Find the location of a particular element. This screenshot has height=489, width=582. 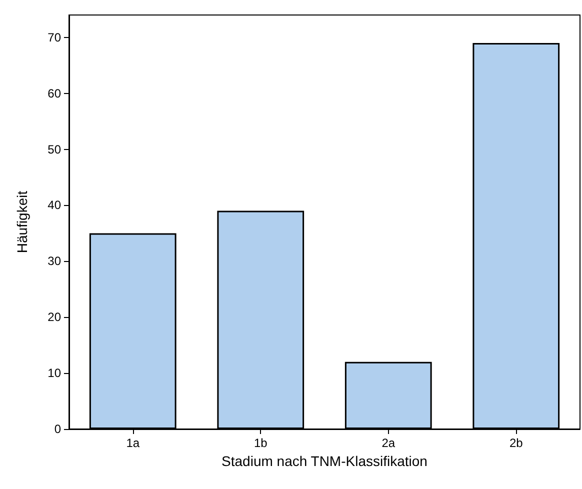

y-tick-label: 30 is located at coordinates (55, 261).